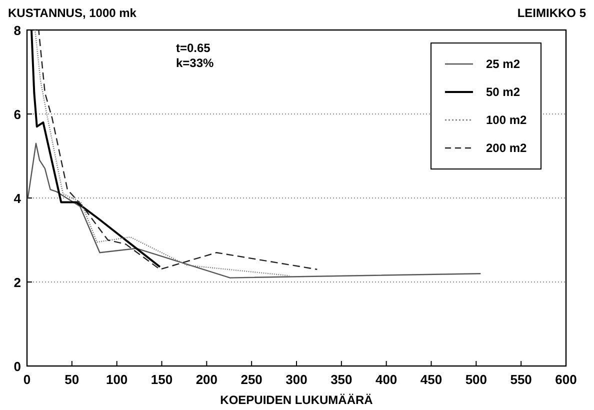 Image resolution: width=594 pixels, height=410 pixels. What do you see at coordinates (551, 13) in the screenshot?
I see `chart-title: LEIMIKKO 5` at bounding box center [551, 13].